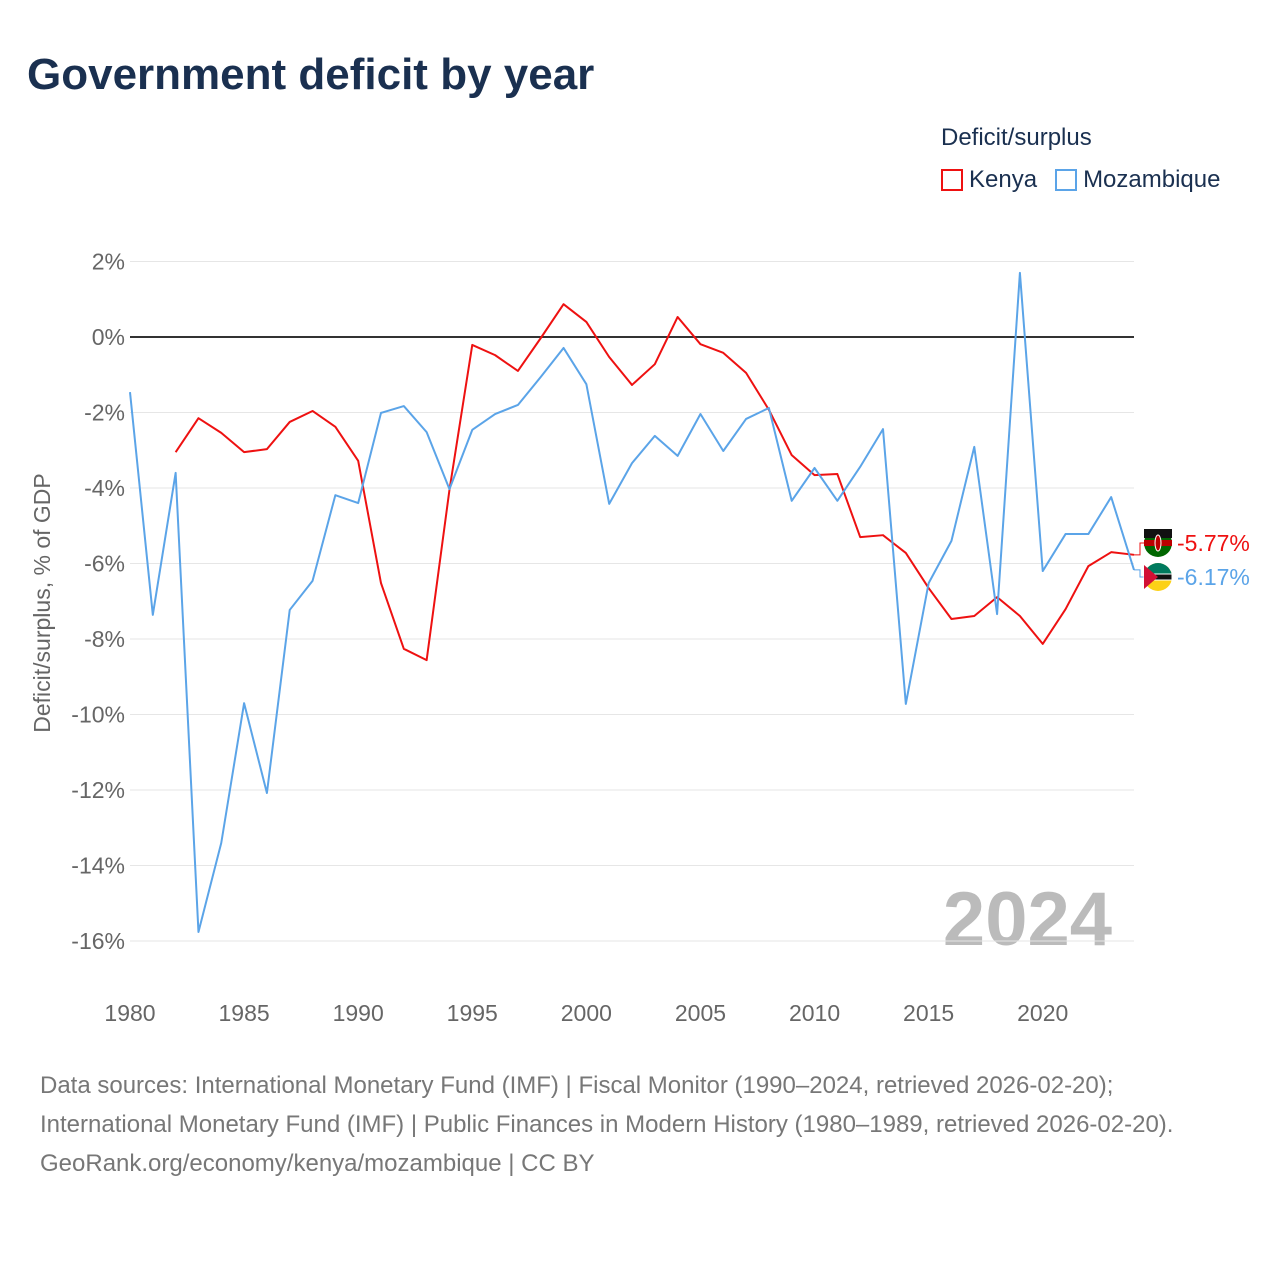 The image size is (1280, 1280). What do you see at coordinates (1152, 179) in the screenshot?
I see `legend-label-mozambique: Mozambique` at bounding box center [1152, 179].